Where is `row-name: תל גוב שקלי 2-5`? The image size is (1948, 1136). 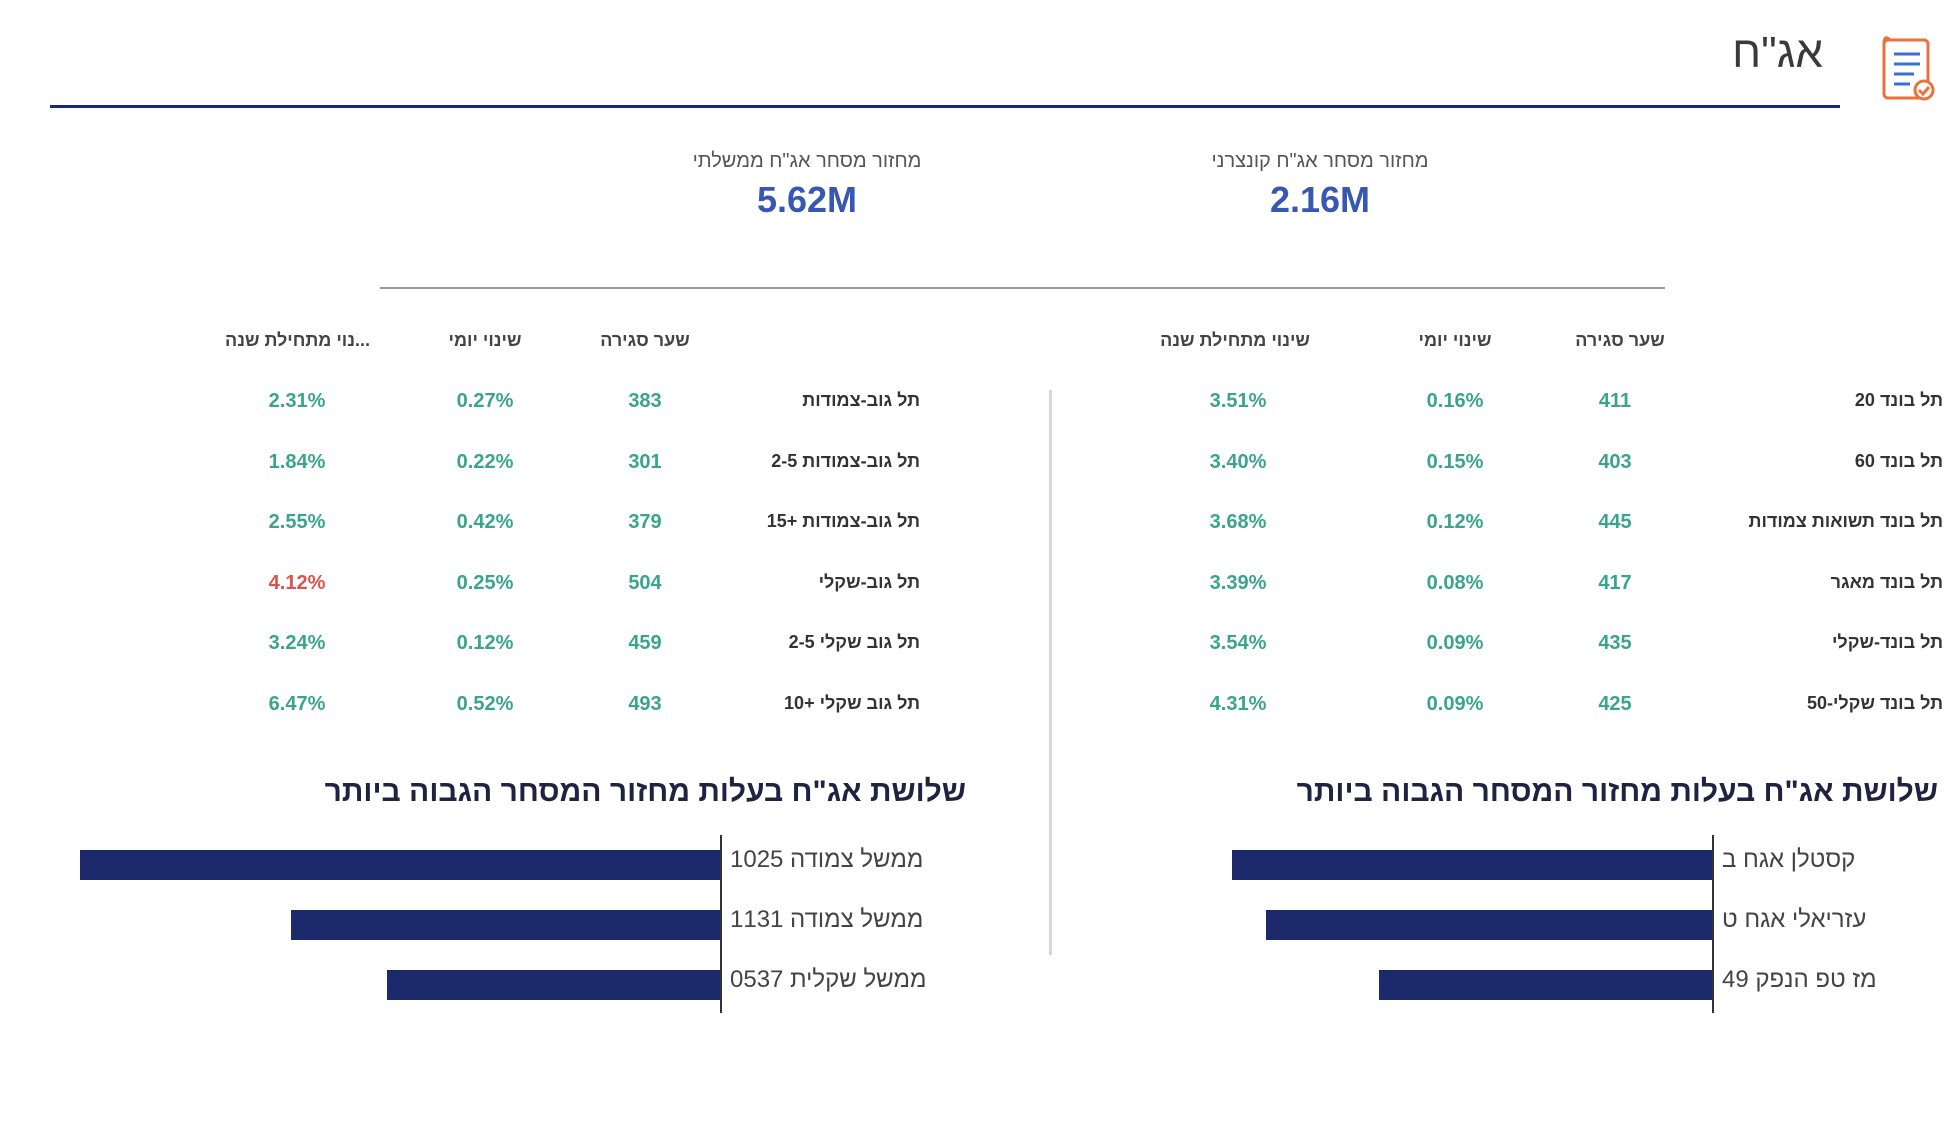 row-name: תל גוב שקלי 2-5 is located at coordinates (854, 642).